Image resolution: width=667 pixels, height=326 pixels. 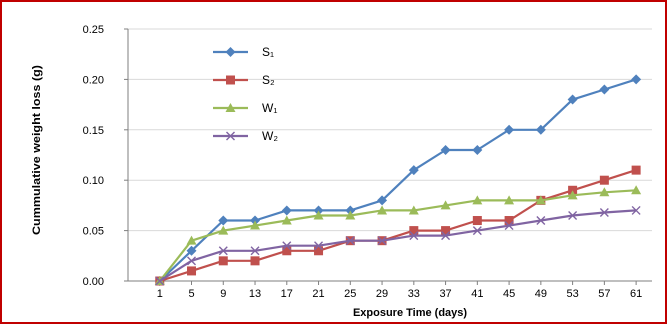 What do you see at coordinates (93, 181) in the screenshot?
I see `y-tick-label: 0.10` at bounding box center [93, 181].